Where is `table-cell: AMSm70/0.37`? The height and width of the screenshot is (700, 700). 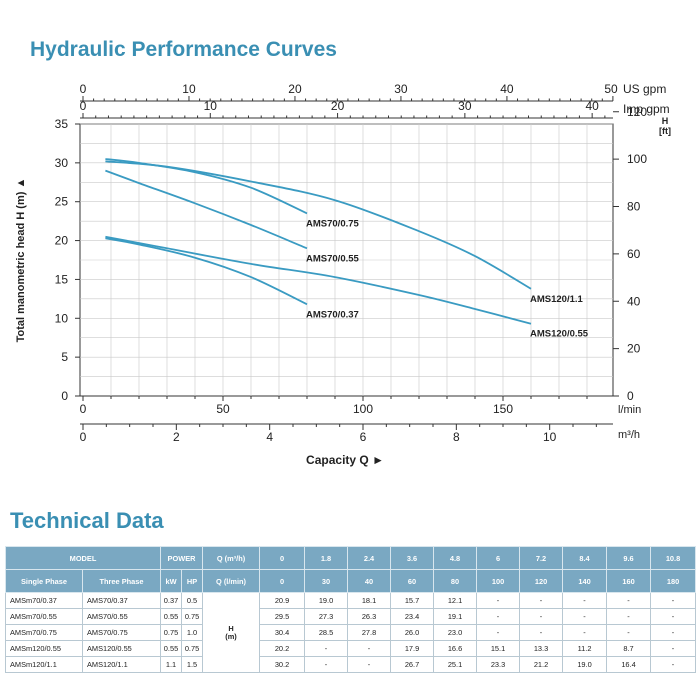 table-cell: AMSm70/0.37 is located at coordinates (44, 600).